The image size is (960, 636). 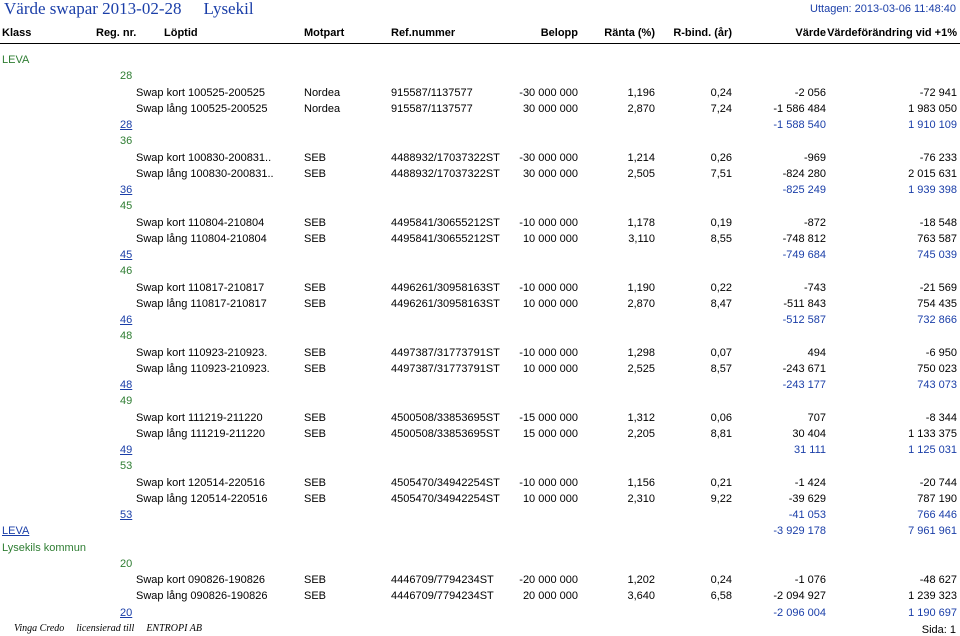 What do you see at coordinates (199, 417) in the screenshot?
I see `cell-loptid: Swap kort 111219-211220` at bounding box center [199, 417].